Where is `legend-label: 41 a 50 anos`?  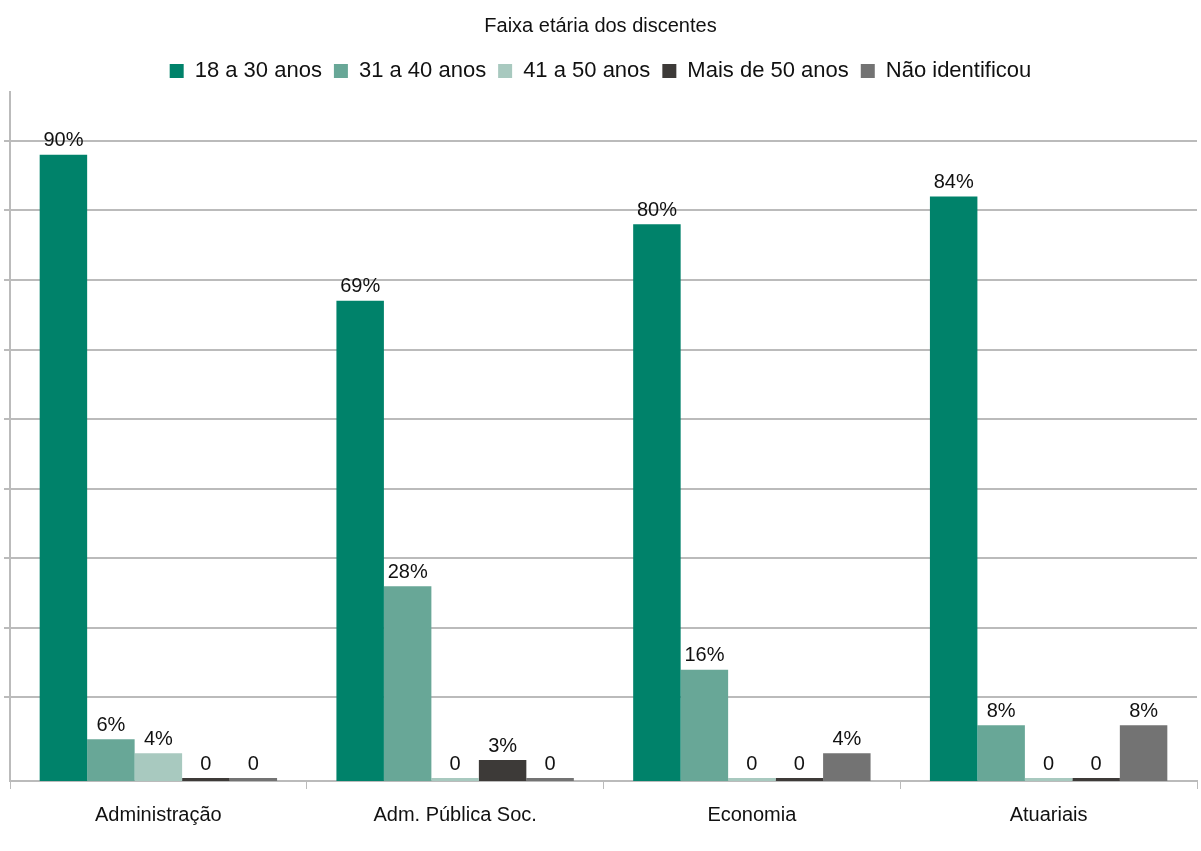 legend-label: 41 a 50 anos is located at coordinates (587, 70).